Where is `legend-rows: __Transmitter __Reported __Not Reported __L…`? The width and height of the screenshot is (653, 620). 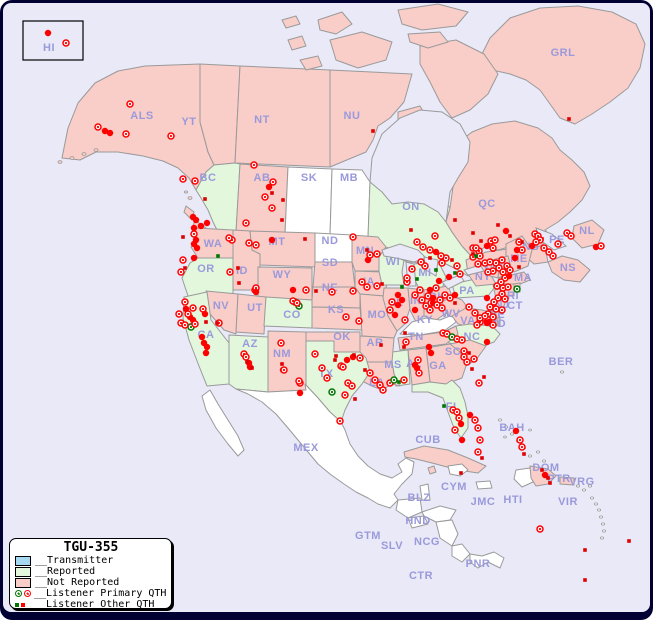 legend-rows: __Transmitter __Reported __Not Reported __L… is located at coordinates (91, 582).